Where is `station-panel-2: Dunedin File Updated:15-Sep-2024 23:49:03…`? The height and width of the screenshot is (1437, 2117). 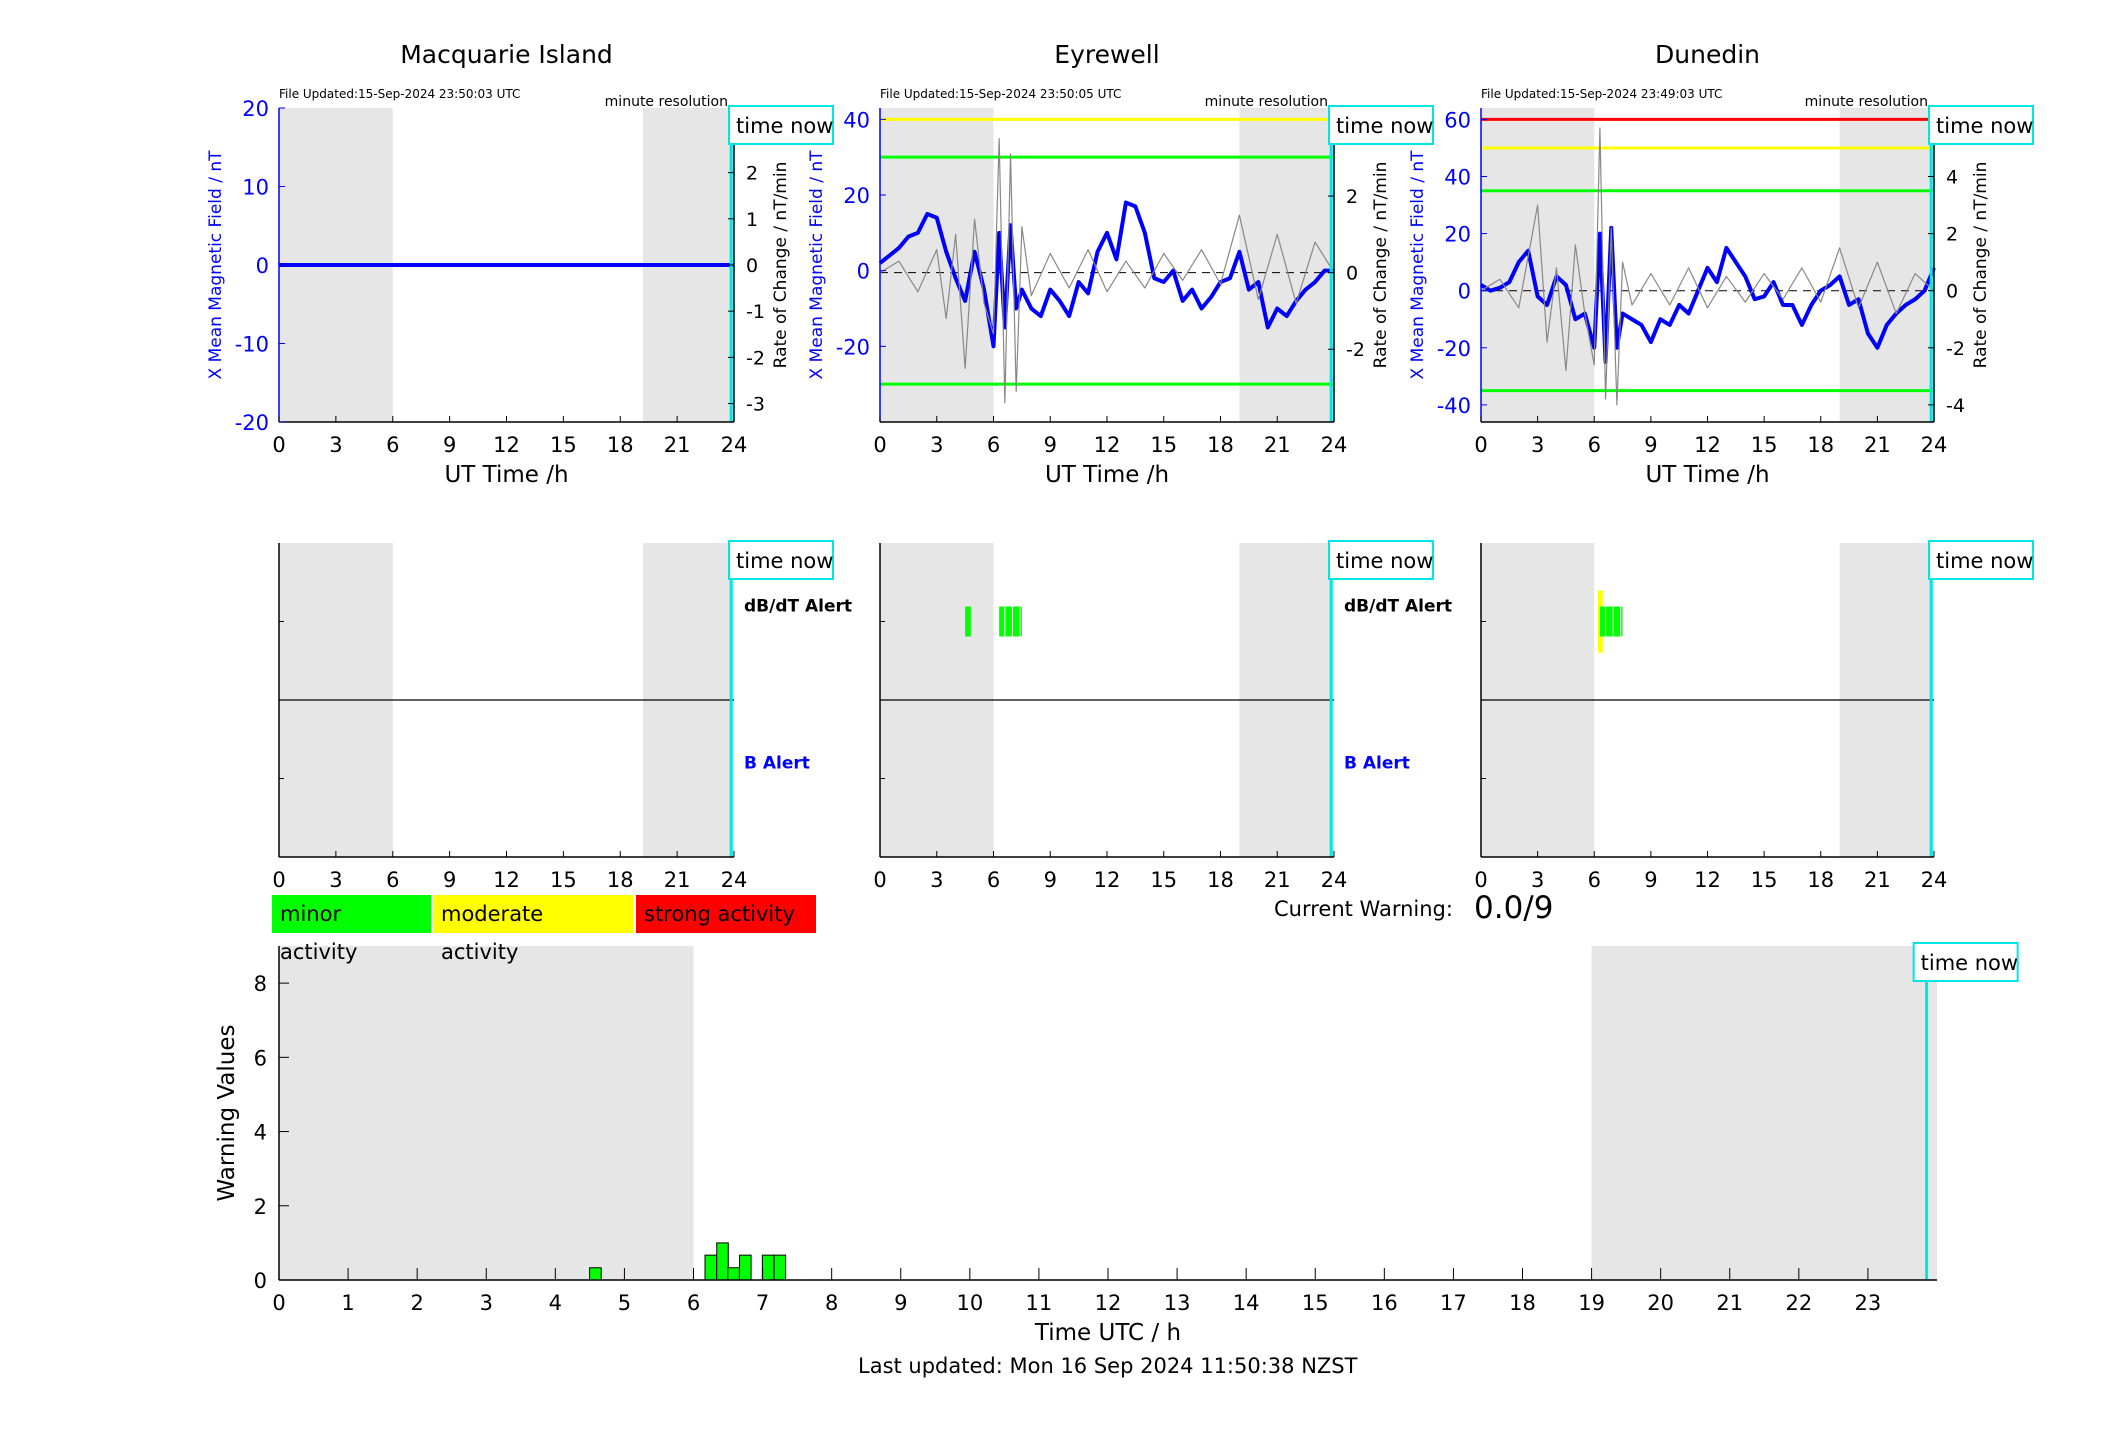
station-panel-2: Dunedin File Updated:15-Sep-2024 23:49:03… is located at coordinates (1699, 264).